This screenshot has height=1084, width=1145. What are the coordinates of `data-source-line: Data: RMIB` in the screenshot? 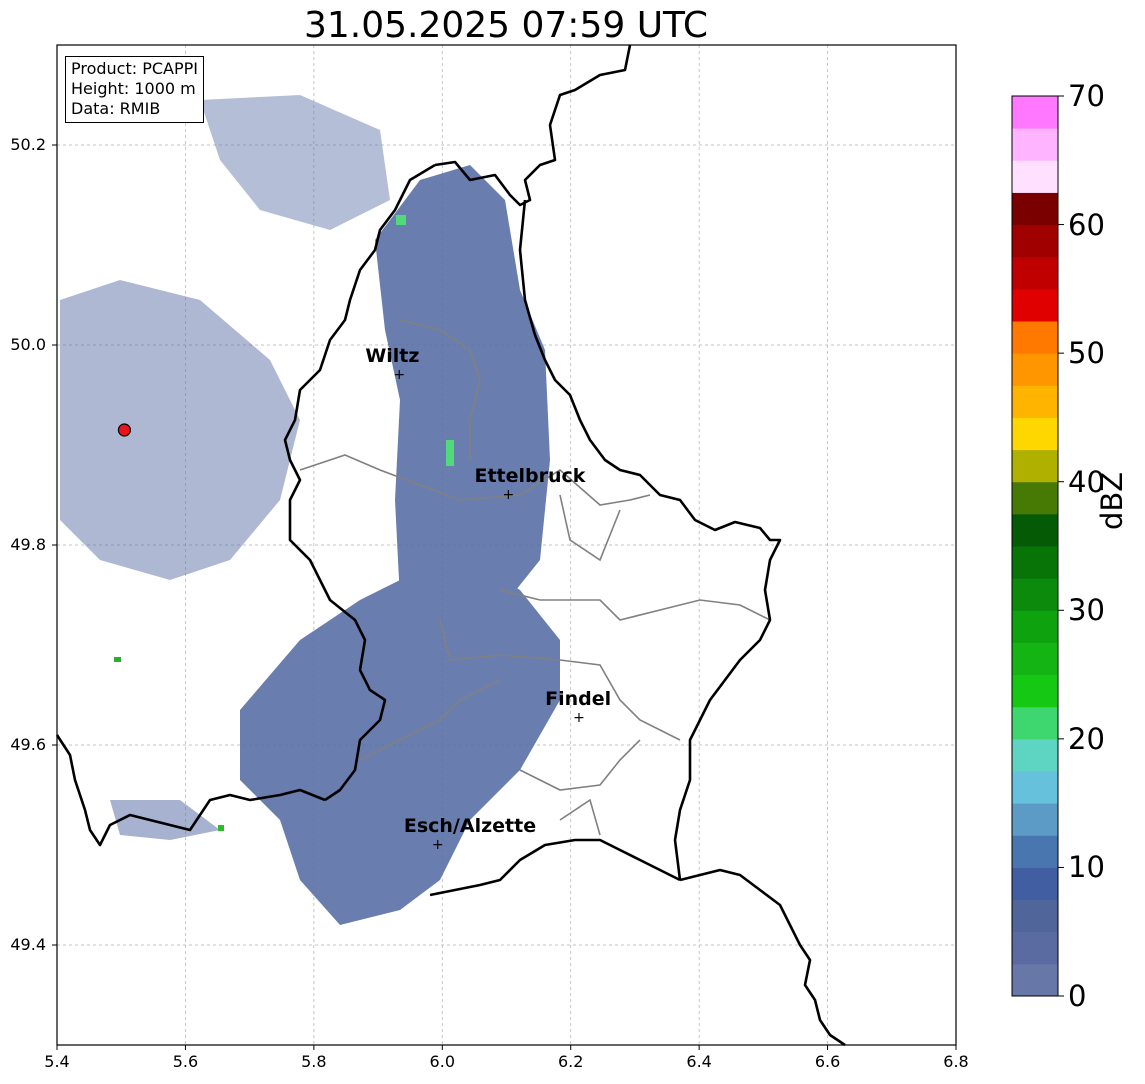 It's located at (116, 108).